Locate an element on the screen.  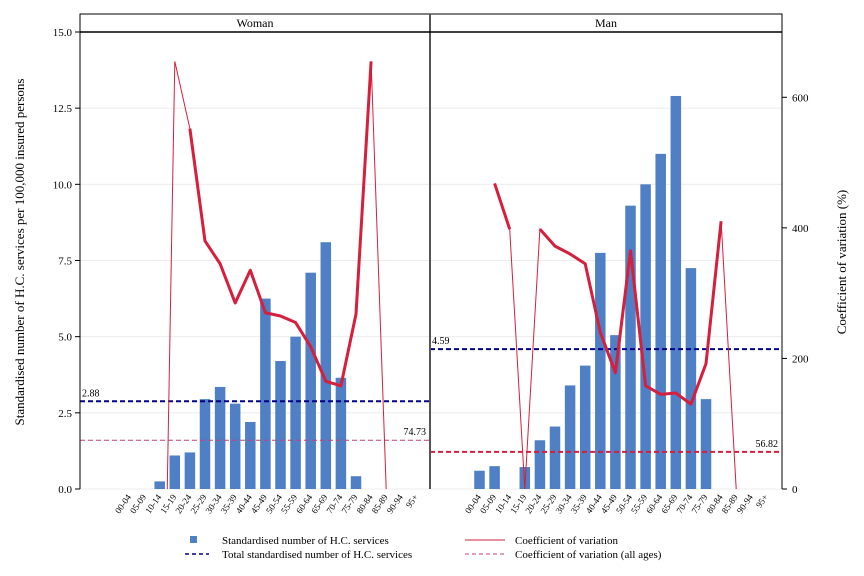
y2-tick-label: 0 is located at coordinates (795, 490).